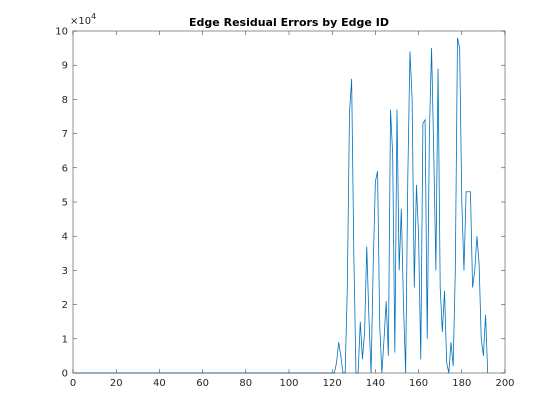 The image size is (560, 420). I want to click on y-tick-label: 8, so click(65, 100).